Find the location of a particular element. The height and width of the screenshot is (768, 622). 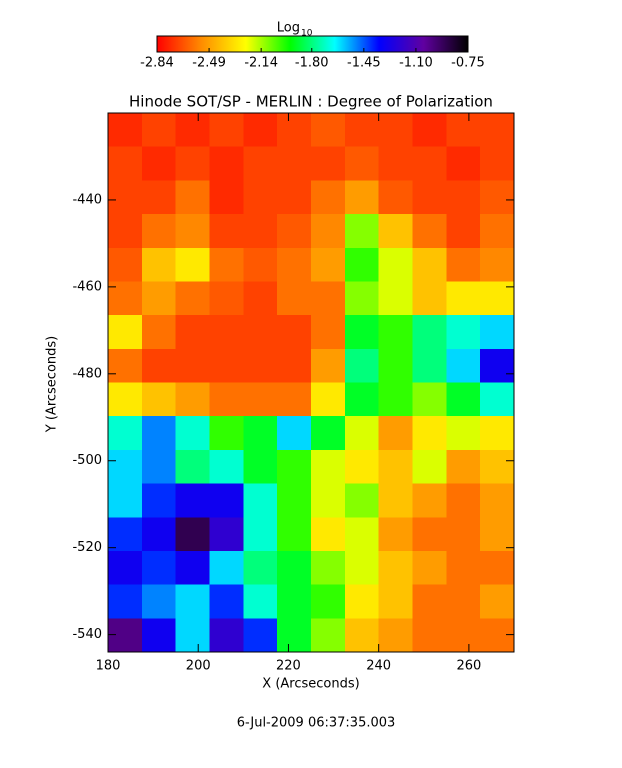

y-tick-label: -480 is located at coordinates (87, 373).